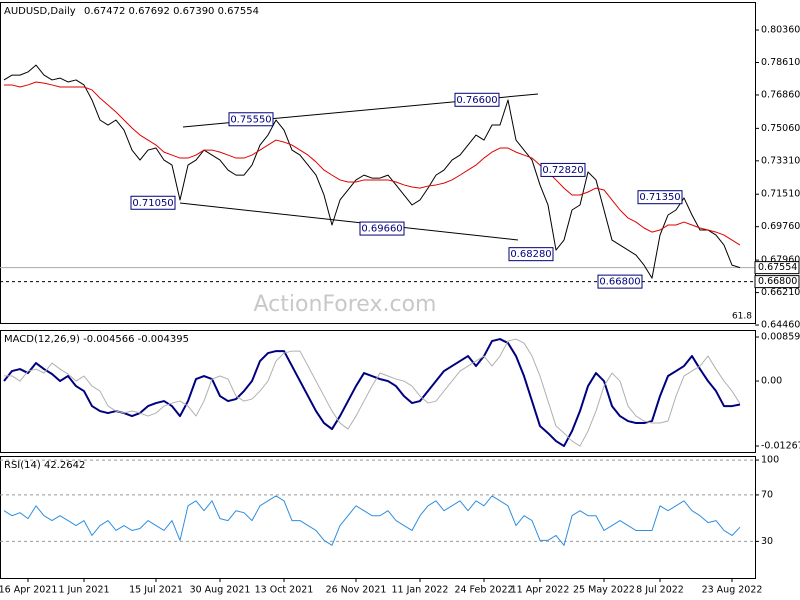  What do you see at coordinates (349, 221) in the screenshot?
I see `trend-line` at bounding box center [349, 221].